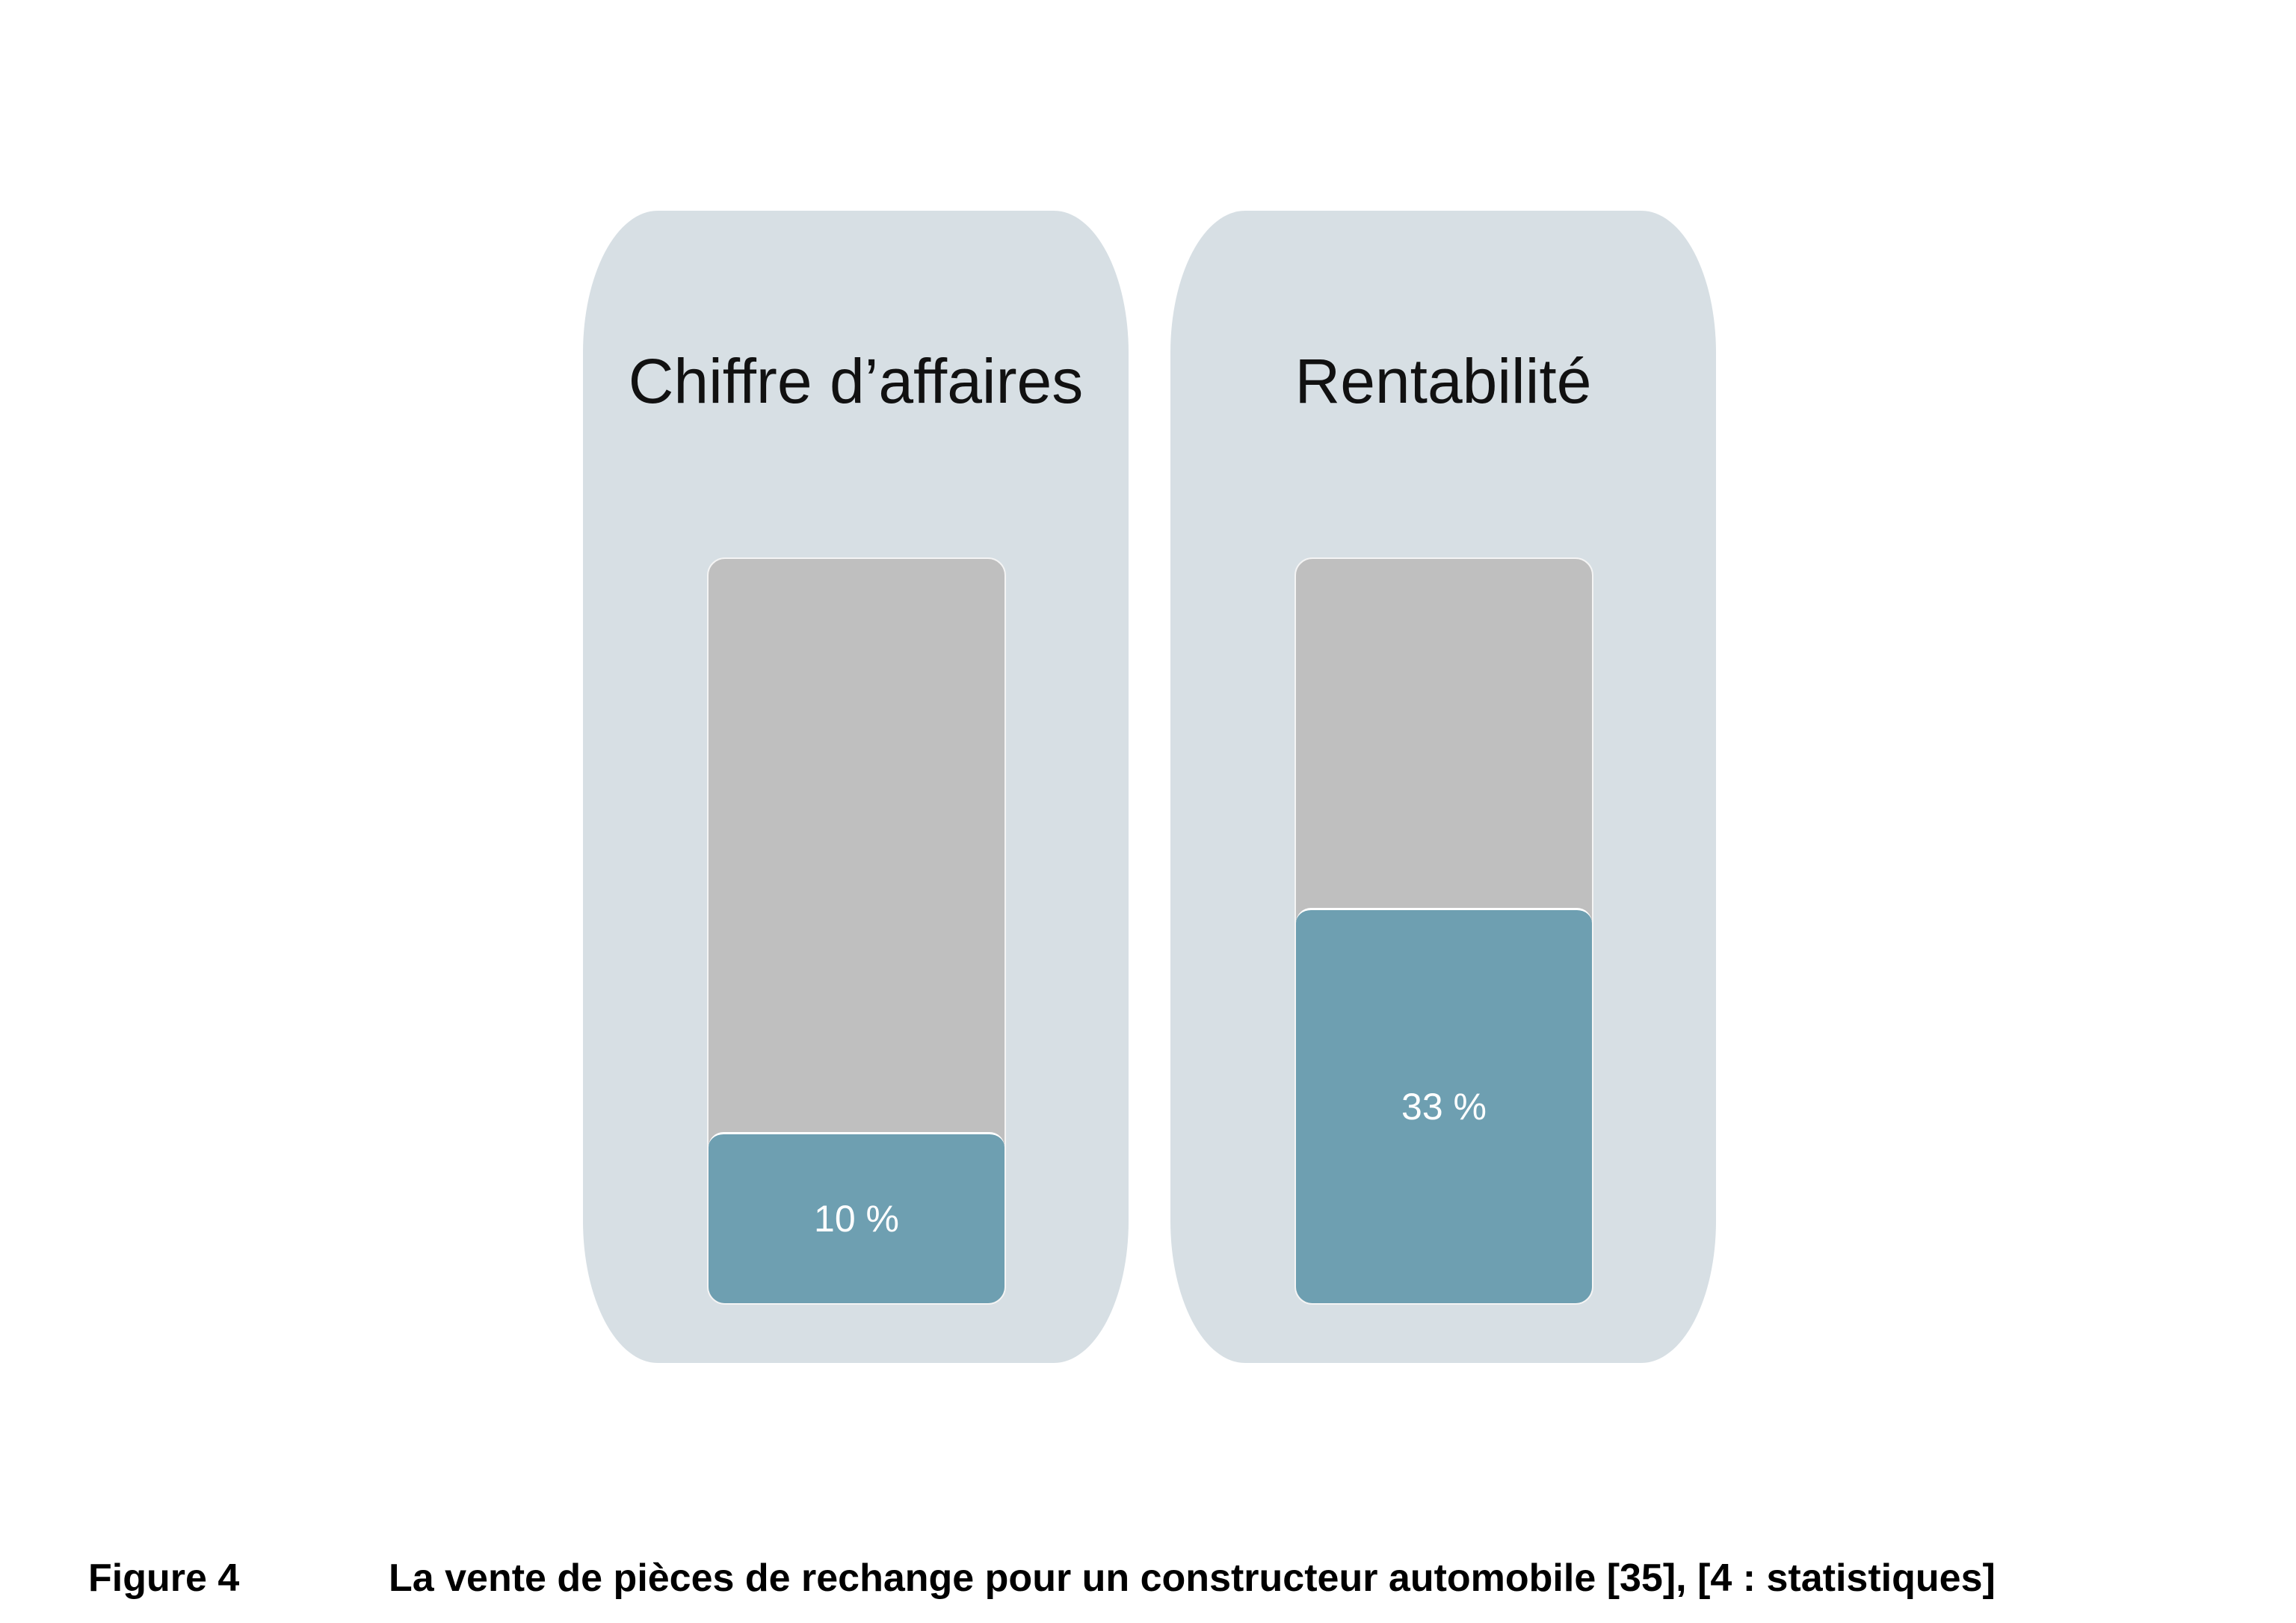 The image size is (2296, 1623). What do you see at coordinates (857, 931) in the screenshot?
I see `revenue-gauge-track: 10 %` at bounding box center [857, 931].